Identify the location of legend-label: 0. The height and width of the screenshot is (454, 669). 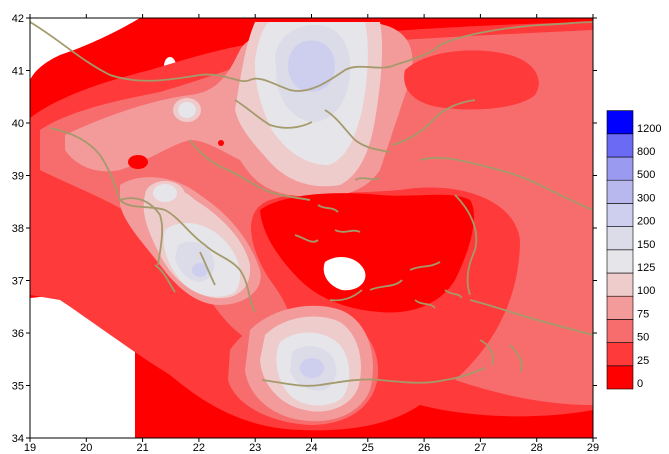
(640, 384).